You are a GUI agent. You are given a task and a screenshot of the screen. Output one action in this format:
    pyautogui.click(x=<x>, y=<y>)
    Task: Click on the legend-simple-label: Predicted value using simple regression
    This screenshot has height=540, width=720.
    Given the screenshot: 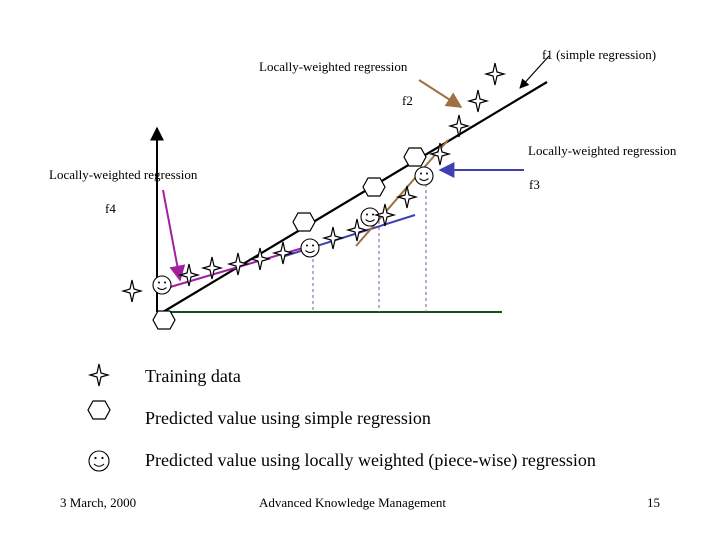 What is the action you would take?
    pyautogui.click(x=288, y=418)
    